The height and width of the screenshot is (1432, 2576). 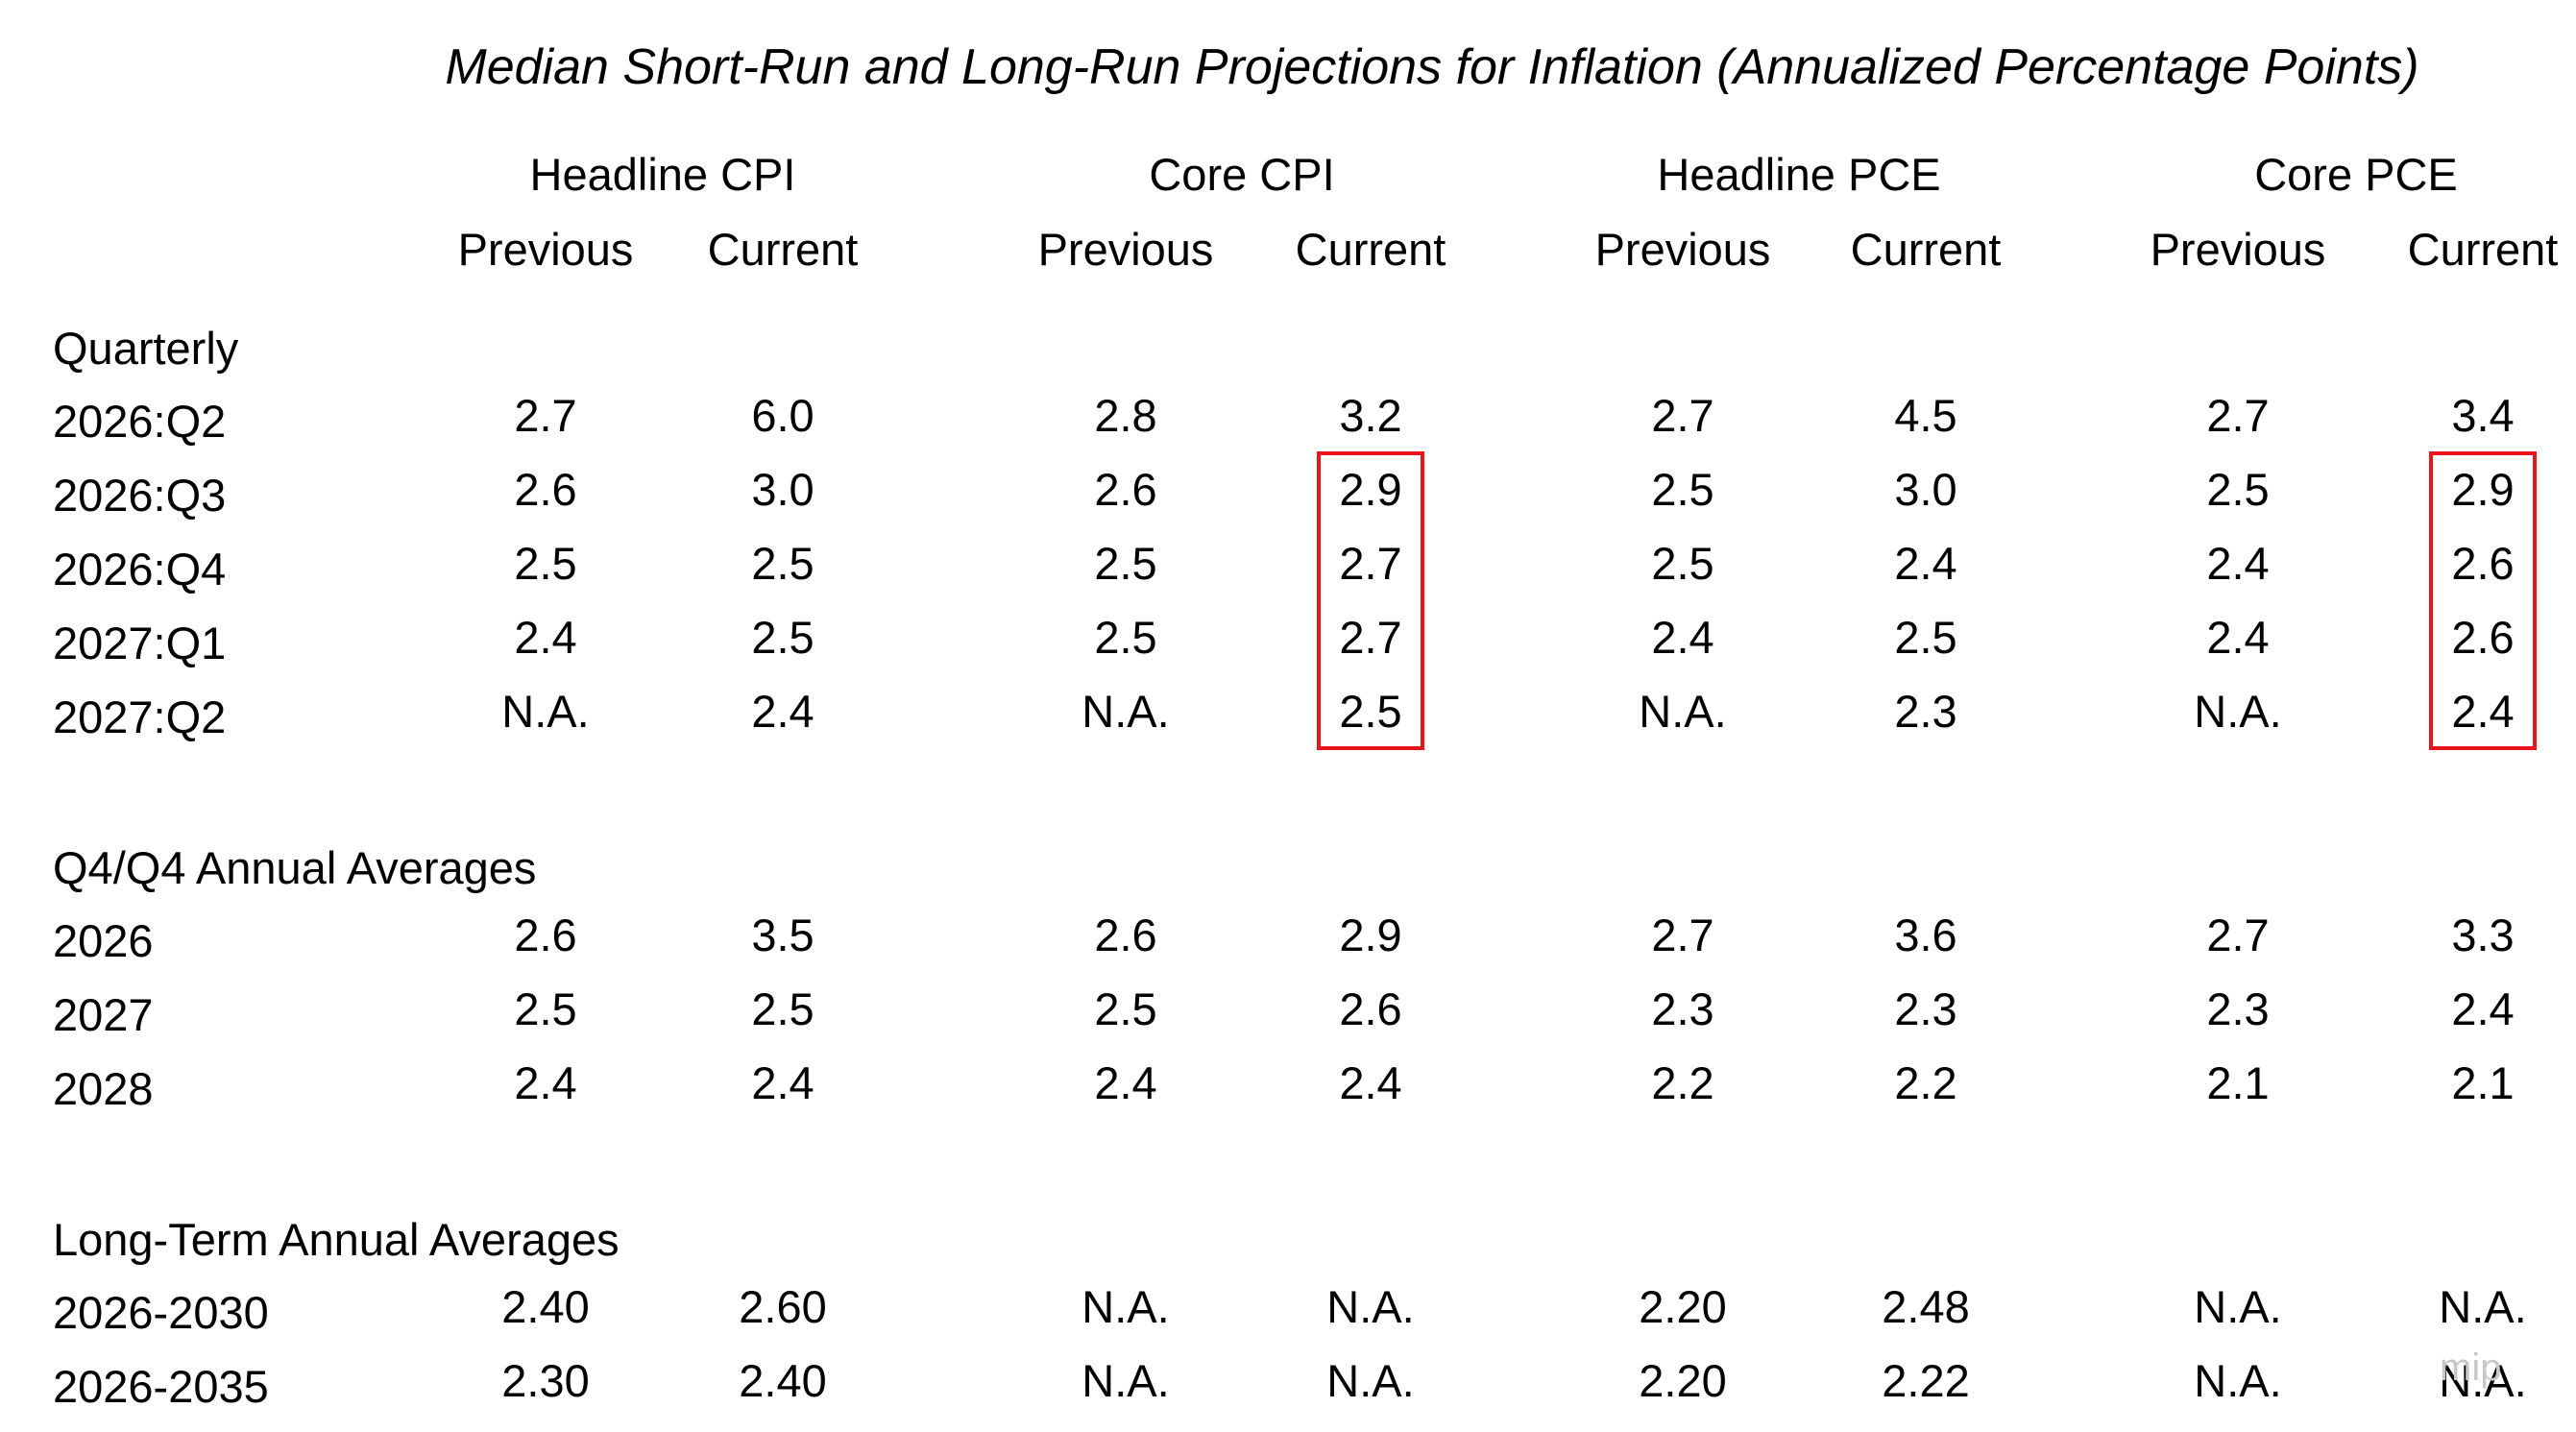 I want to click on table-cell: 3.3, so click(x=2483, y=935).